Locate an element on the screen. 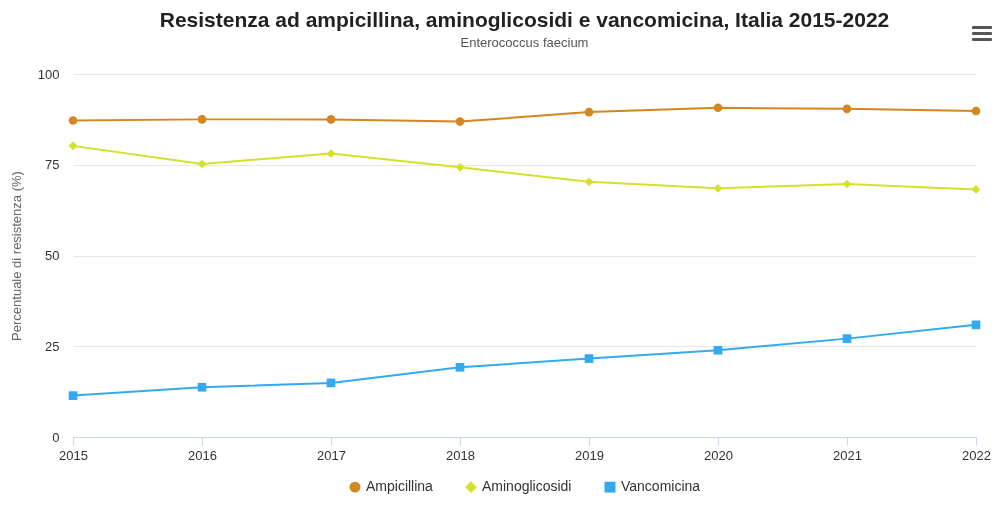 Image resolution: width=1005 pixels, height=516 pixels. x-tick-label: 2017 is located at coordinates (331, 455).